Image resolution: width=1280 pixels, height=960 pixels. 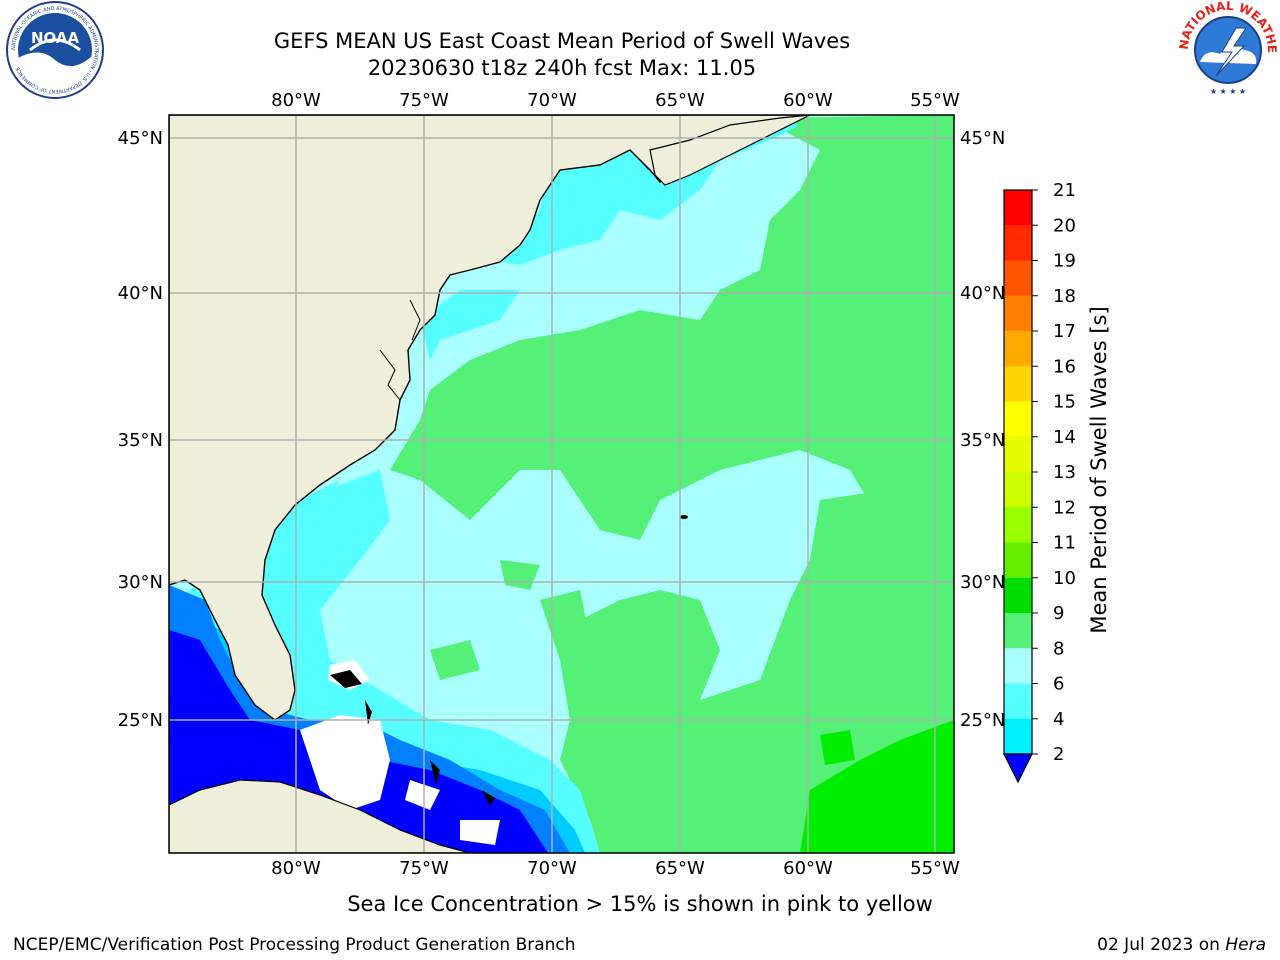 What do you see at coordinates (509, 660) in the screenshot?
I see `islands` at bounding box center [509, 660].